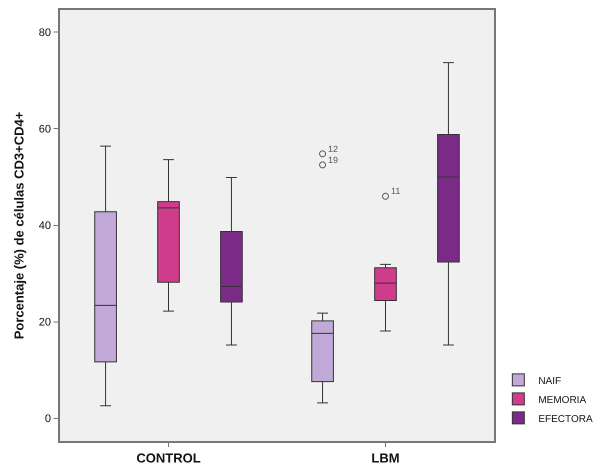 The height and width of the screenshot is (473, 608). What do you see at coordinates (395, 191) in the screenshot?
I see `annotation: 11` at bounding box center [395, 191].